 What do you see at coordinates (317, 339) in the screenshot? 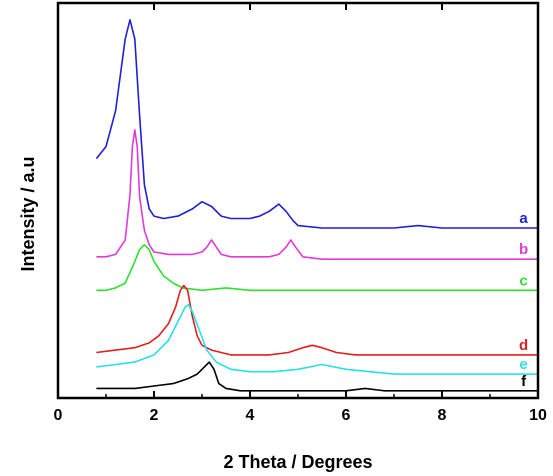
I see `series-line-e` at bounding box center [317, 339].